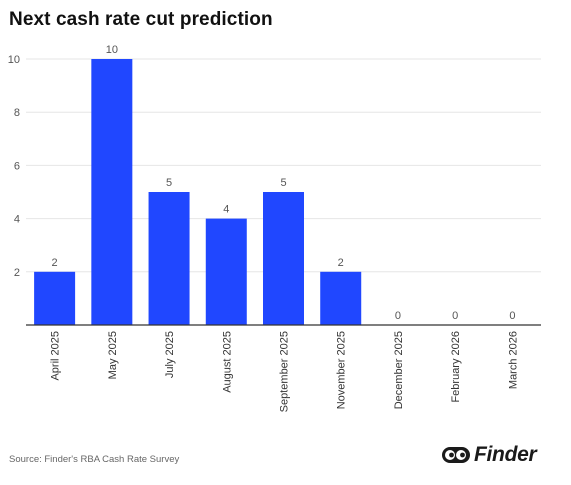 The image size is (571, 485). What do you see at coordinates (113, 355) in the screenshot?
I see `x-tick-label: May 2025` at bounding box center [113, 355].